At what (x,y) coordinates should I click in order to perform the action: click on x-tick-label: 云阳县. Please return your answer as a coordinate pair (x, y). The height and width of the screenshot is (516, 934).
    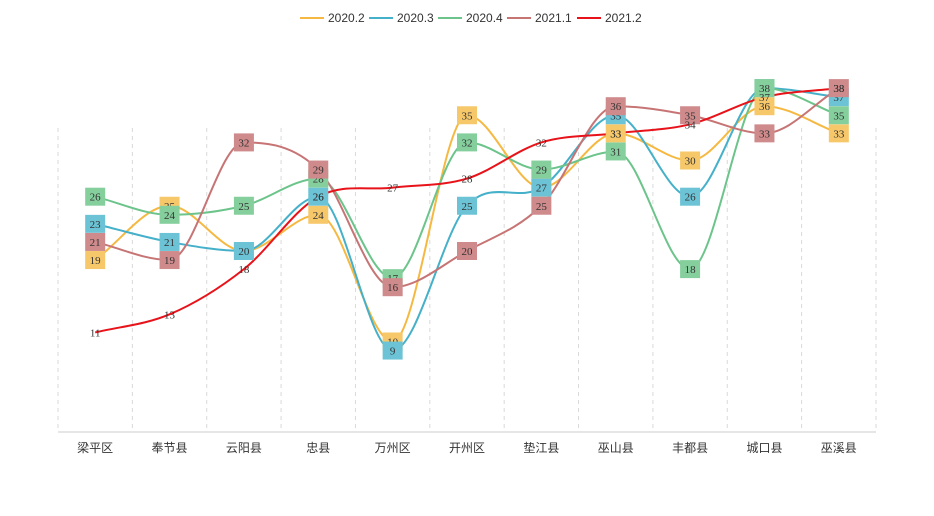
    Looking at the image, I should click on (244, 448).